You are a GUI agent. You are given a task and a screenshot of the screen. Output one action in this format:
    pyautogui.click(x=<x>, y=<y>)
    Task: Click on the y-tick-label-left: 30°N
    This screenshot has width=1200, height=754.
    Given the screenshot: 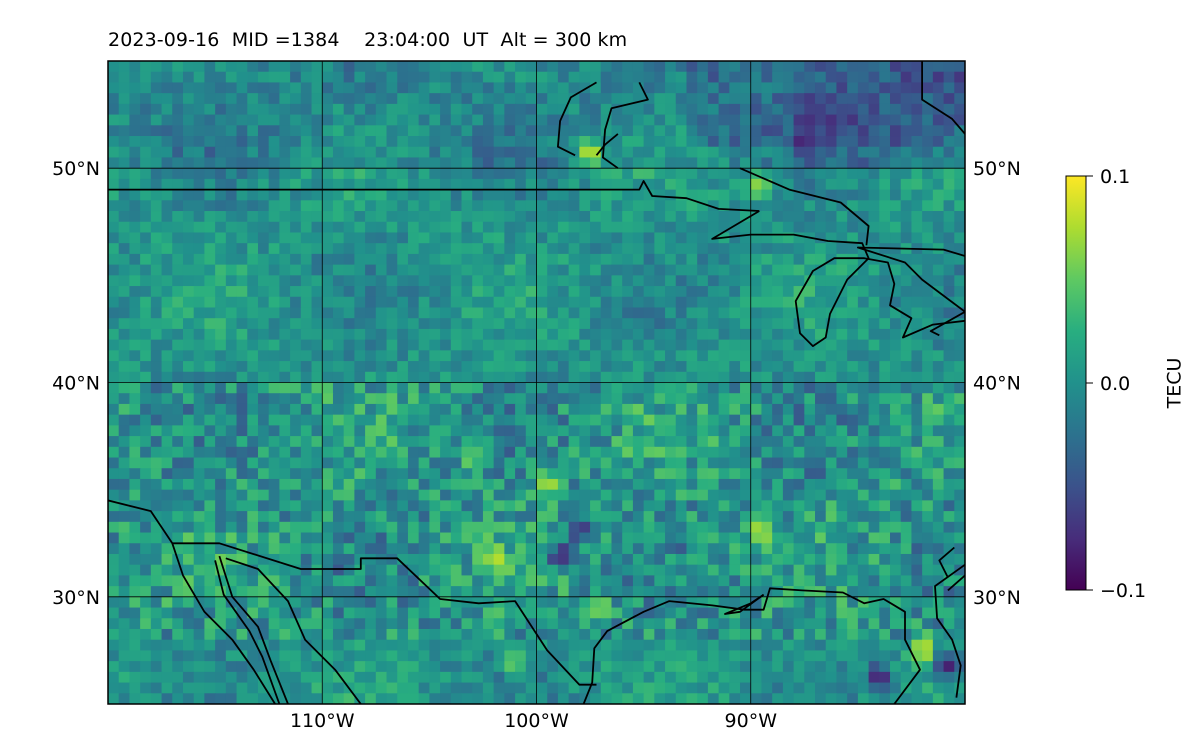 What is the action you would take?
    pyautogui.click(x=76, y=598)
    